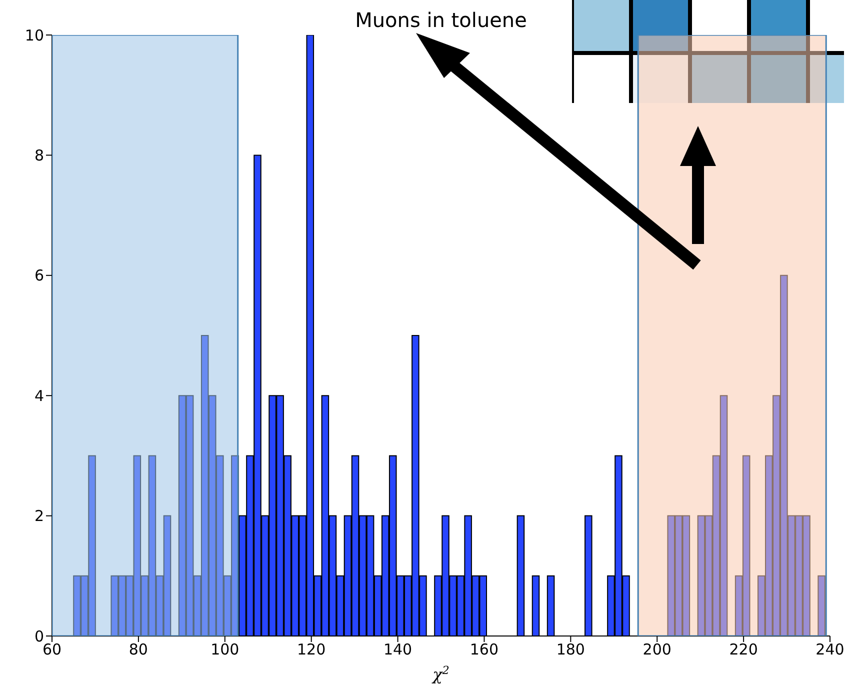 The image size is (852, 700). Describe the element at coordinates (39, 636) in the screenshot. I see `y-tick-label: 0` at that location.